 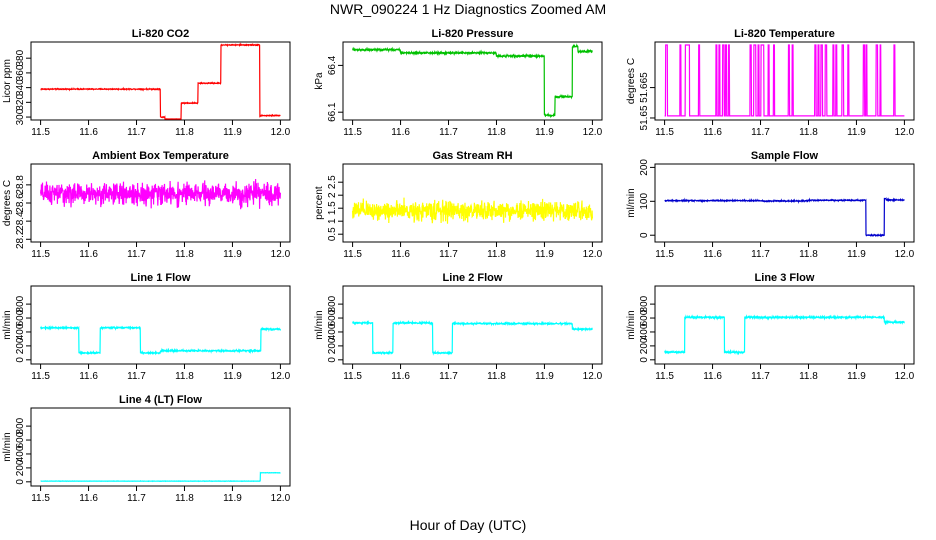 What do you see at coordinates (332, 112) in the screenshot?
I see `y-tick-label: 66.1` at bounding box center [332, 112].